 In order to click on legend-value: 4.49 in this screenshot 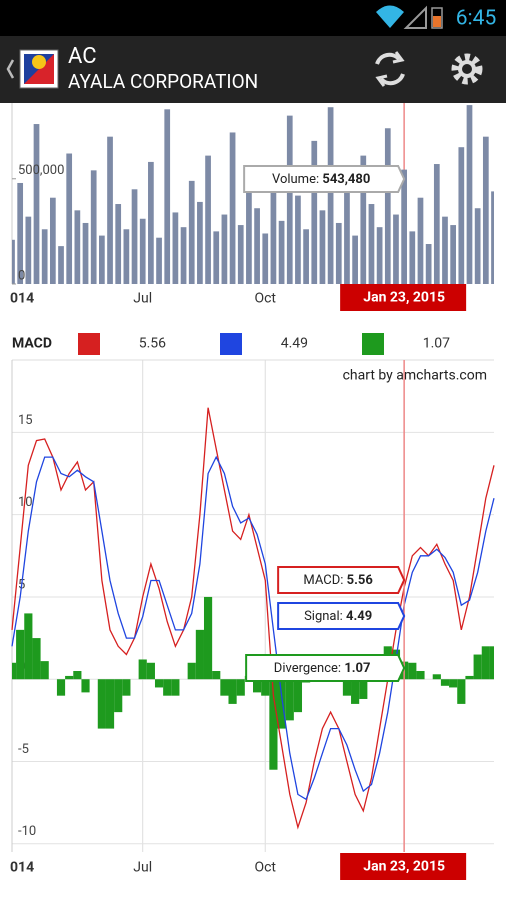, I will do `click(294, 344)`.